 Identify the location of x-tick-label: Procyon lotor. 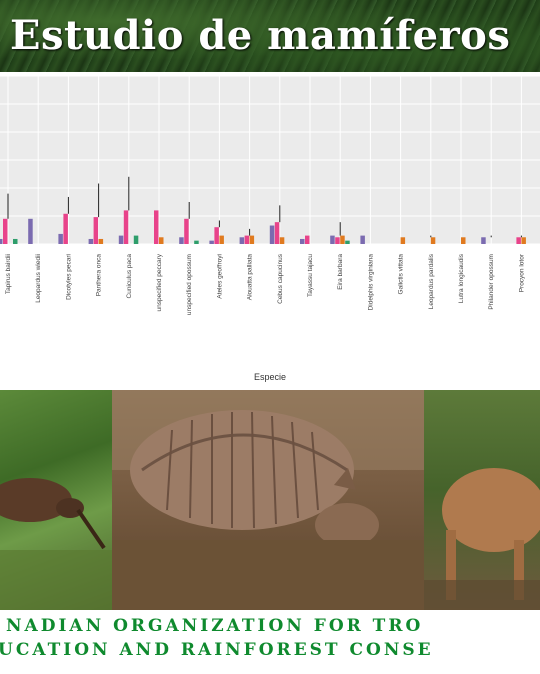
(521, 272).